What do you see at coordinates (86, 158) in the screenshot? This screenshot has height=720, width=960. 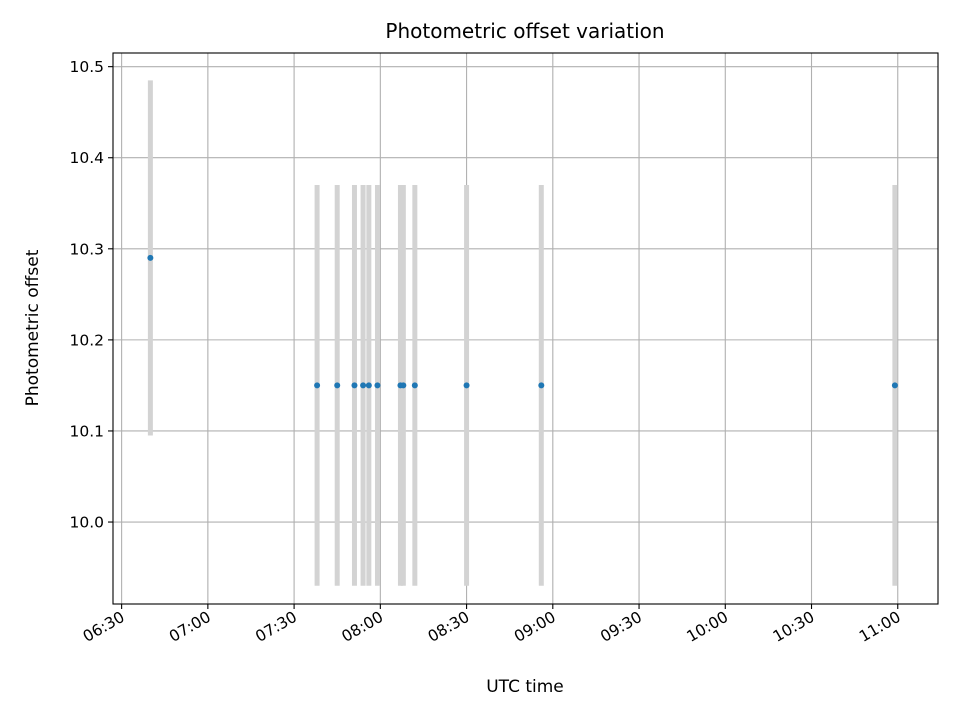 I see `y-tick-label: 10.4` at bounding box center [86, 158].